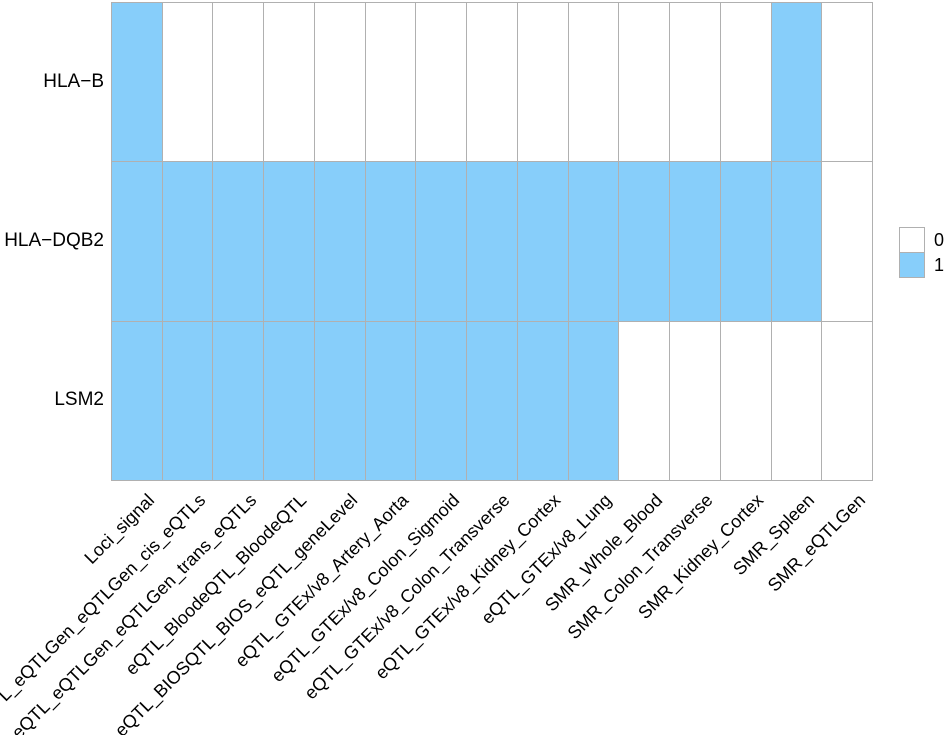 Image resolution: width=944 pixels, height=735 pixels. What do you see at coordinates (939, 240) in the screenshot?
I see `legend-label: 0` at bounding box center [939, 240].